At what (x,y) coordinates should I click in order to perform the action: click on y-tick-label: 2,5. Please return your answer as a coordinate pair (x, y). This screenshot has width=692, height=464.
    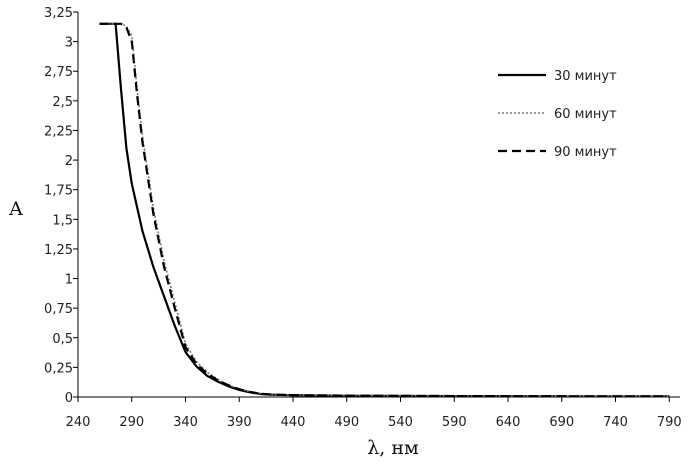
    Looking at the image, I should click on (62, 102).